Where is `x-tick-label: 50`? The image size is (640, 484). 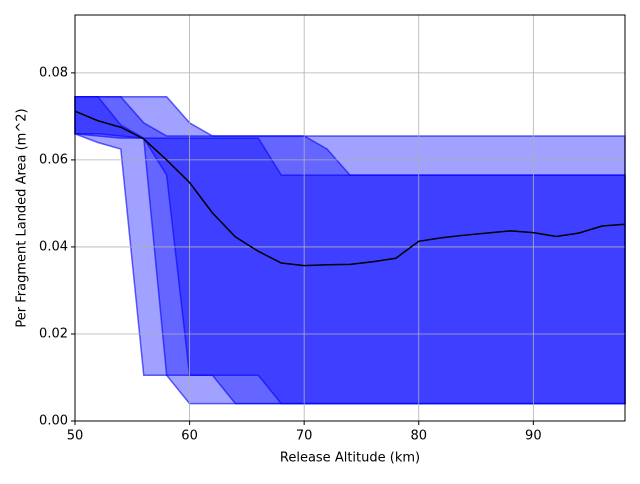
x-tick-label: 50 is located at coordinates (75, 436).